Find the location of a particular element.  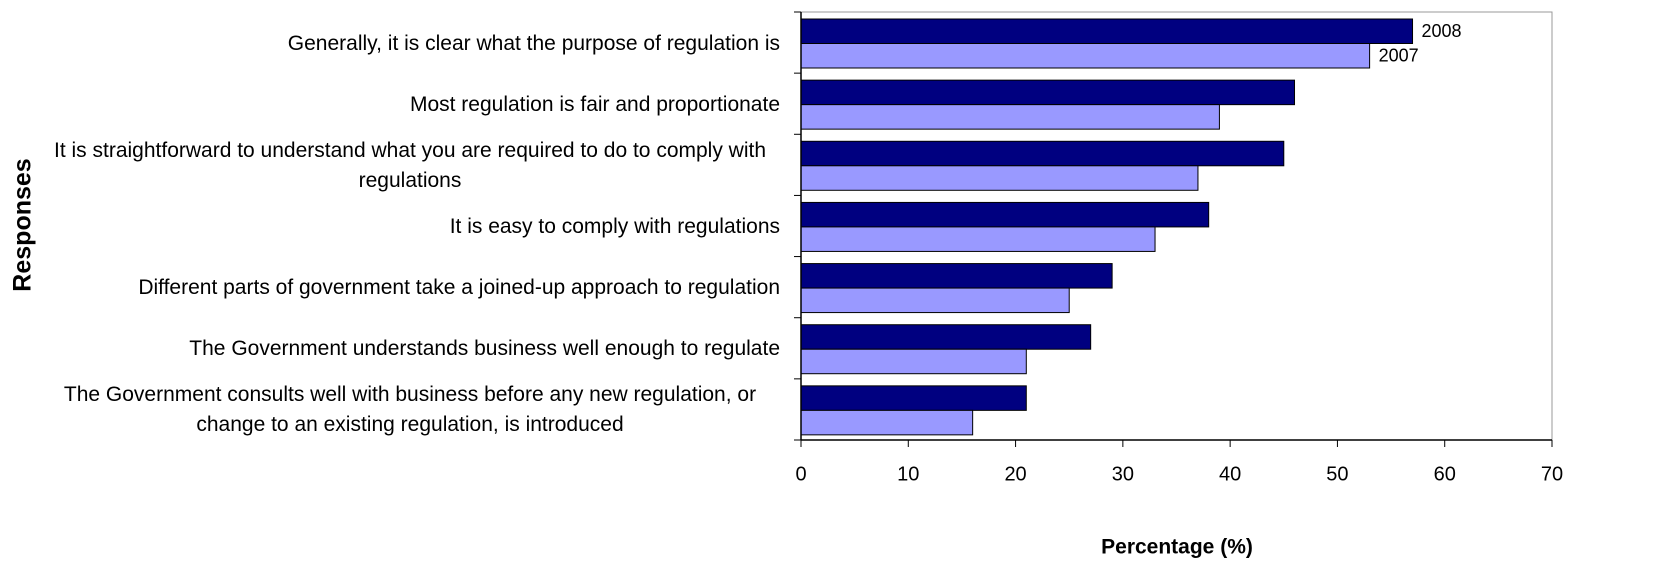

series-label: 2008 is located at coordinates (1442, 31).